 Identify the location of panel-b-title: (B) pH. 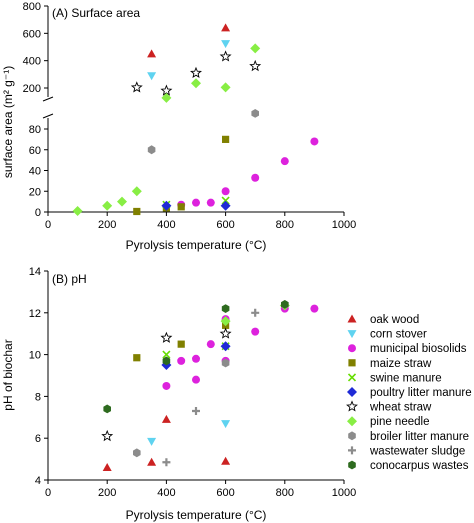
(69, 279).